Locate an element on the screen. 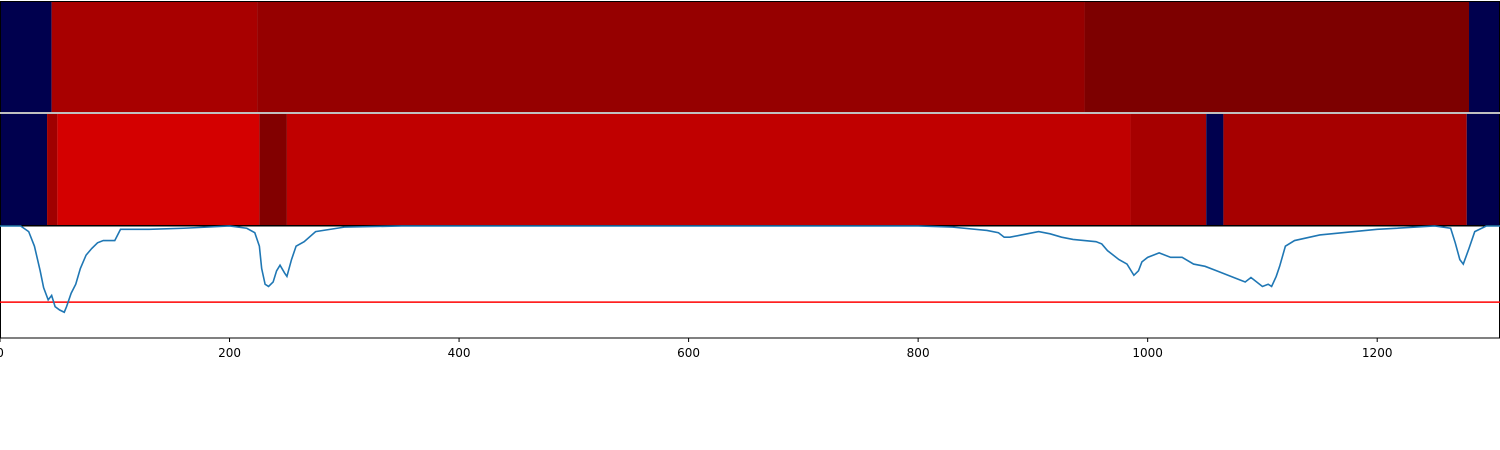  x-tick-label: 600 is located at coordinates (688, 353).